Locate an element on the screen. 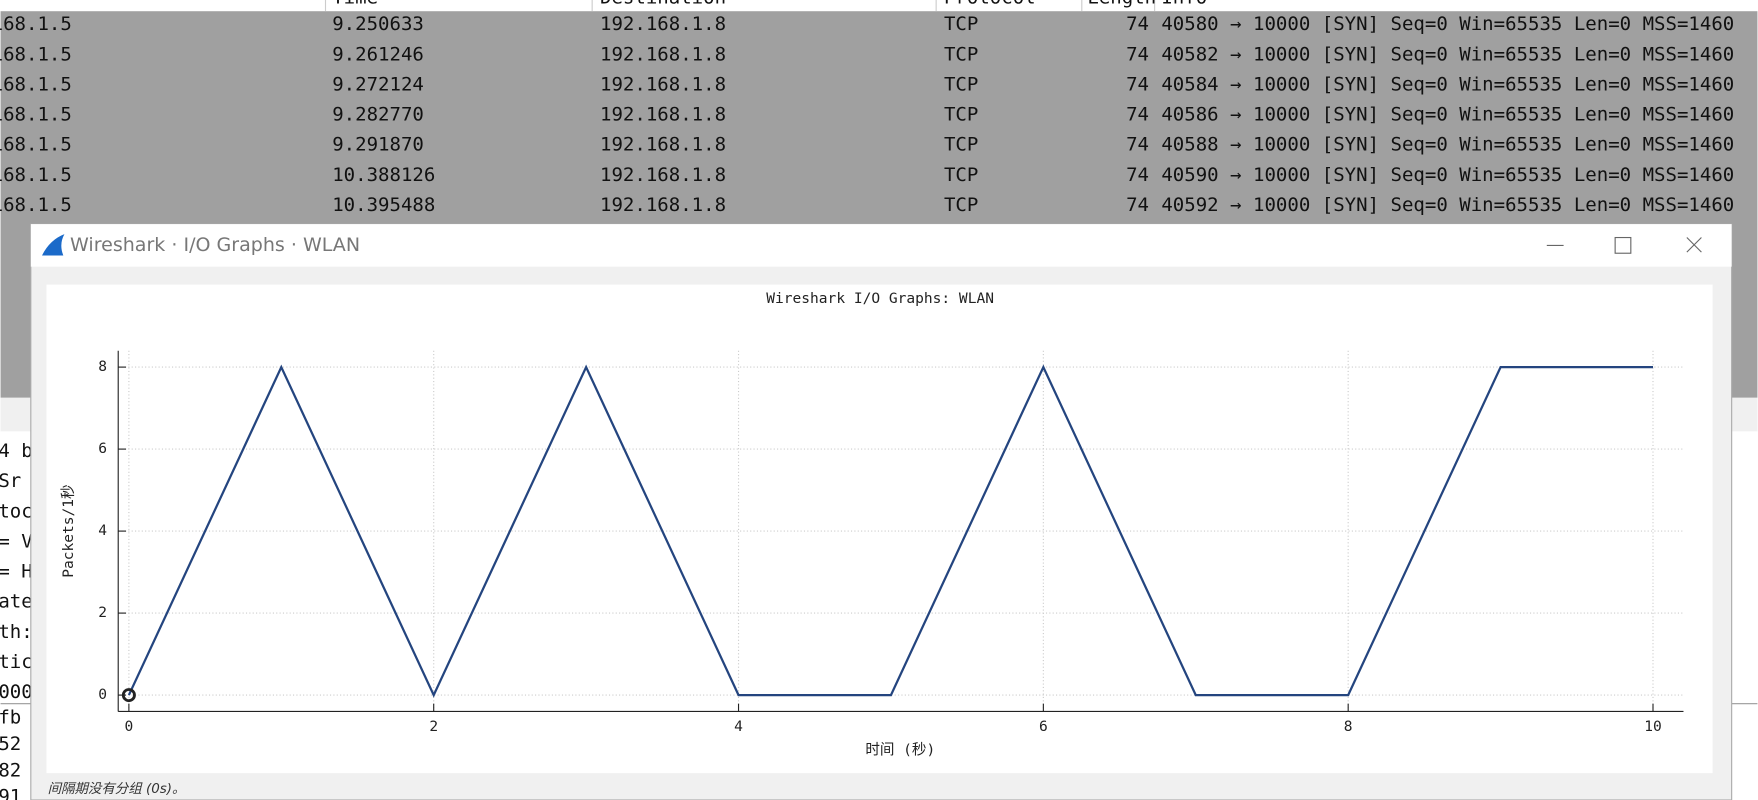 Image resolution: width=1758 pixels, height=800 pixels. packet-cell: 9.250633 is located at coordinates (378, 24).